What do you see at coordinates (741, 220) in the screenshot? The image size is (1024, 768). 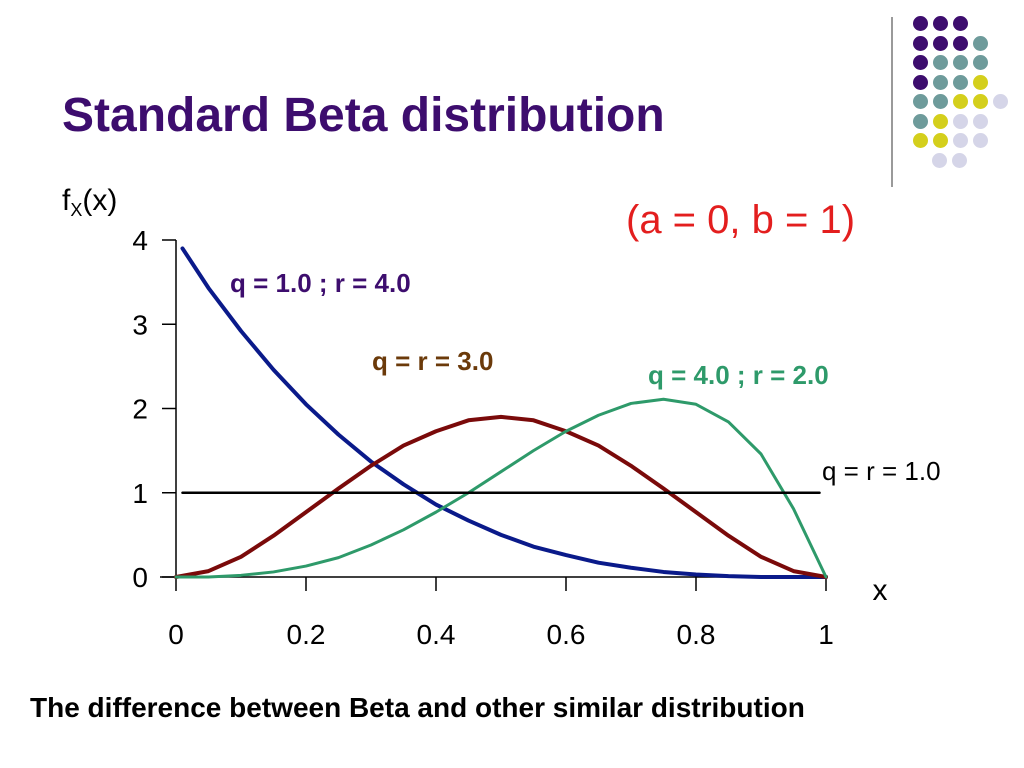 I see `chart-subtitle: (a = 0, b = 1)` at bounding box center [741, 220].